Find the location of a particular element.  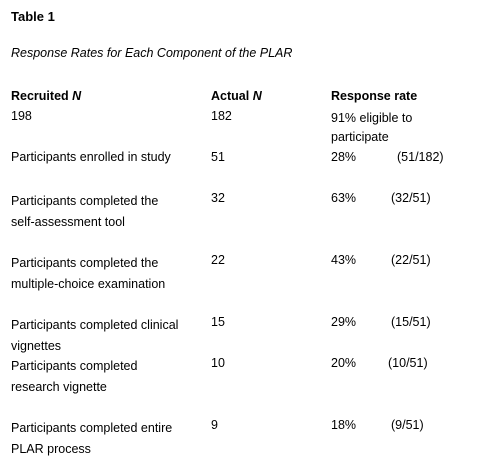

row-2-rate: 28% is located at coordinates (344, 157).